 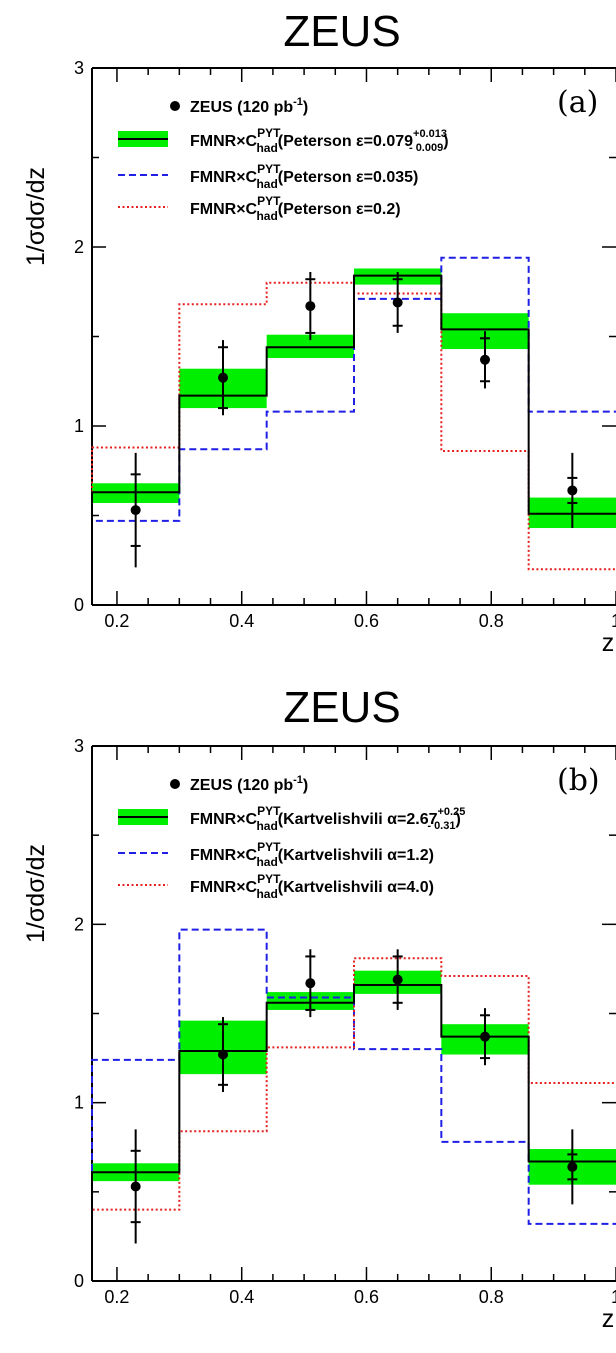 I want to click on legend-label: FMNR×CPYT had(Peterson ε=0.035), so click(x=304, y=176).